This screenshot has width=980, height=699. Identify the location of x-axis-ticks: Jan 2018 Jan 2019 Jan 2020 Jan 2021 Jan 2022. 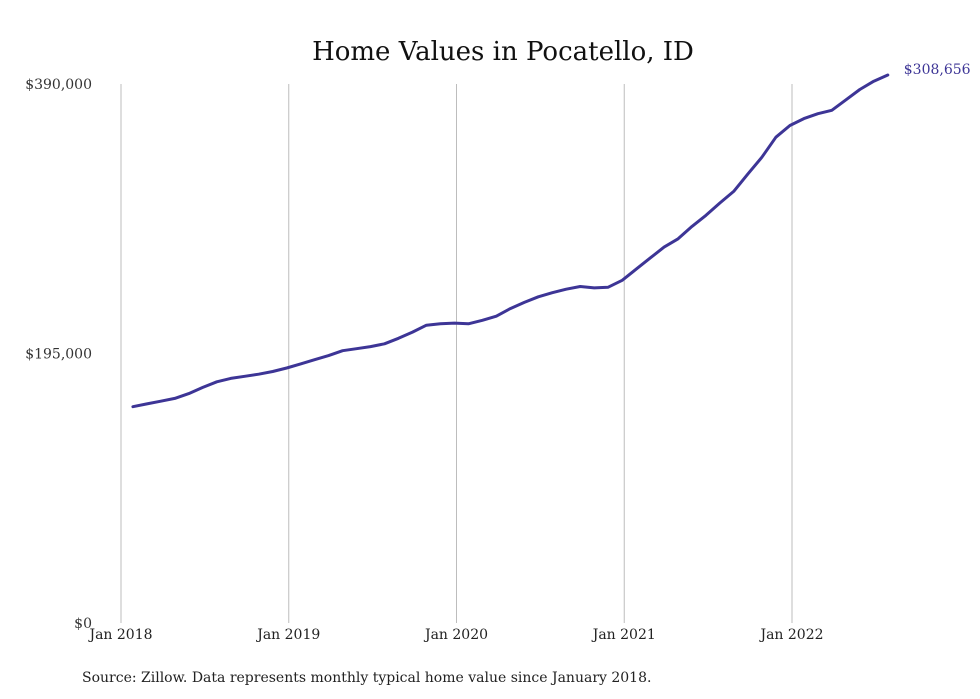
(455, 635).